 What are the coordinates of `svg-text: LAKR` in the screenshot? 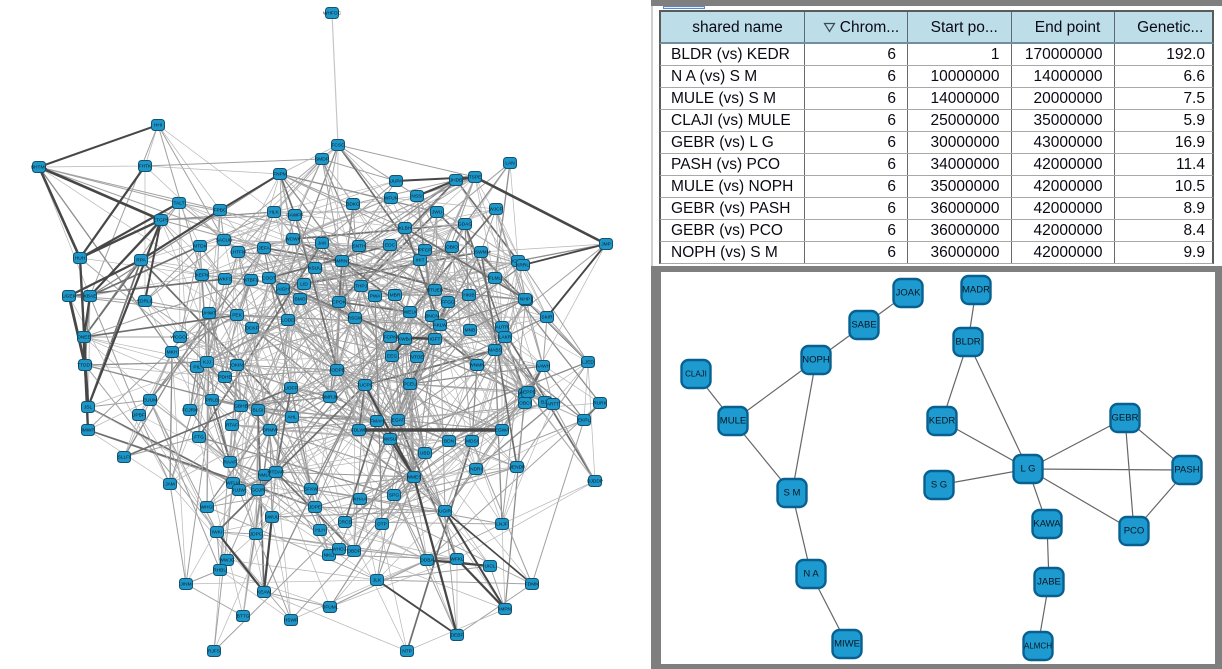 It's located at (505, 338).